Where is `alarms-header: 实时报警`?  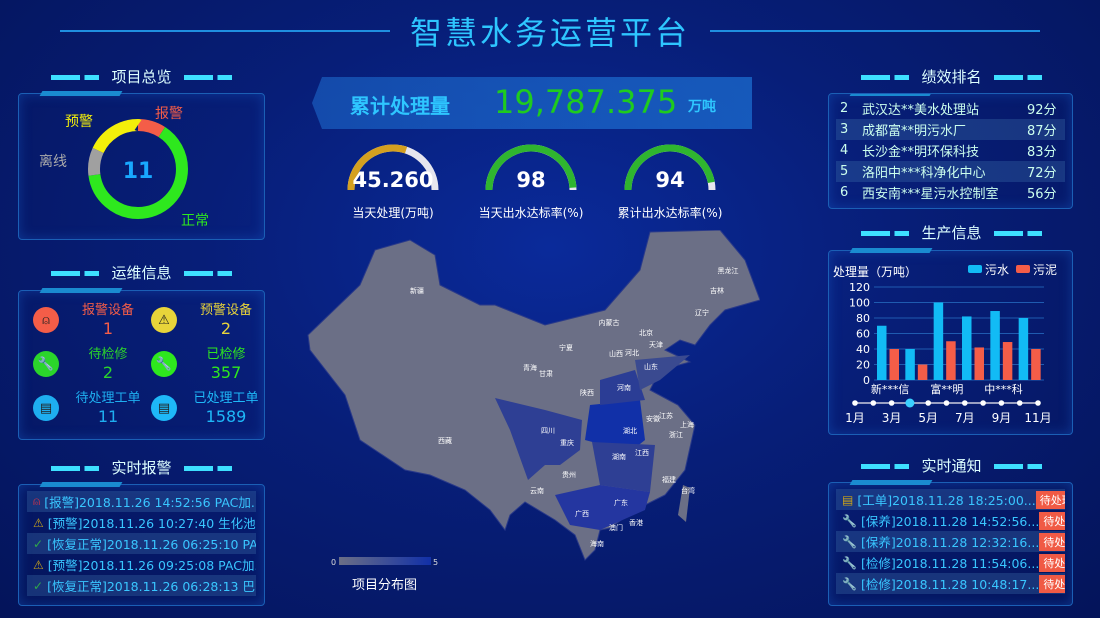
alarms-header: 实时报警 is located at coordinates (141, 467).